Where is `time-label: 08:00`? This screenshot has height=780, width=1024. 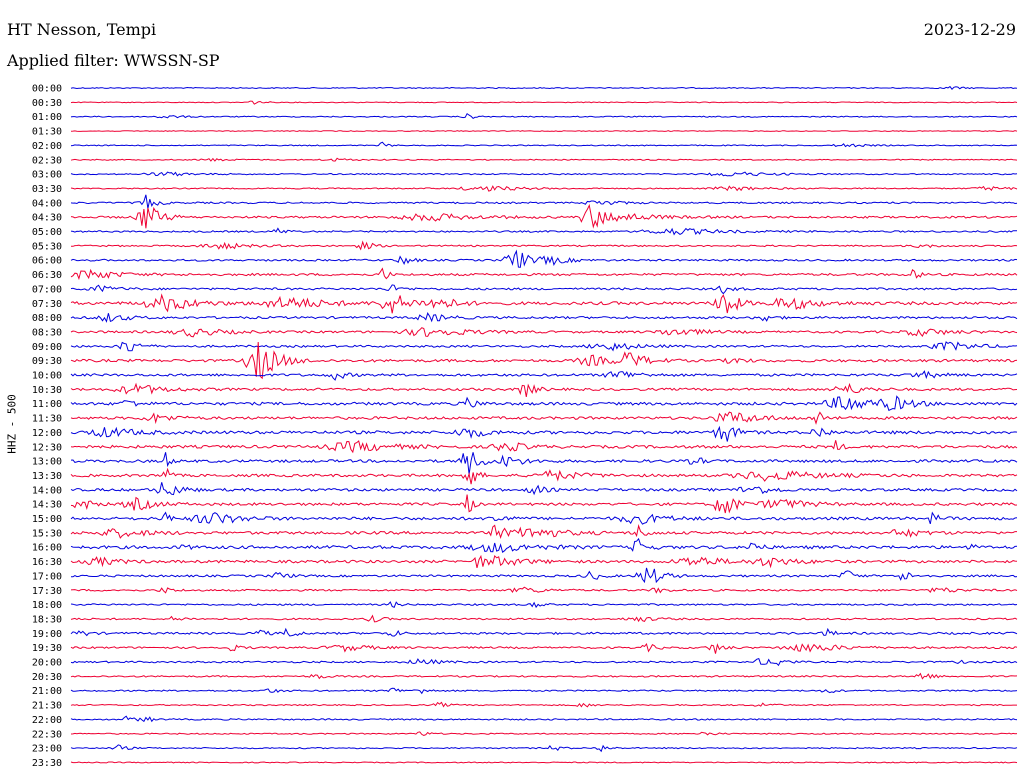 time-label: 08:00 is located at coordinates (47, 318).